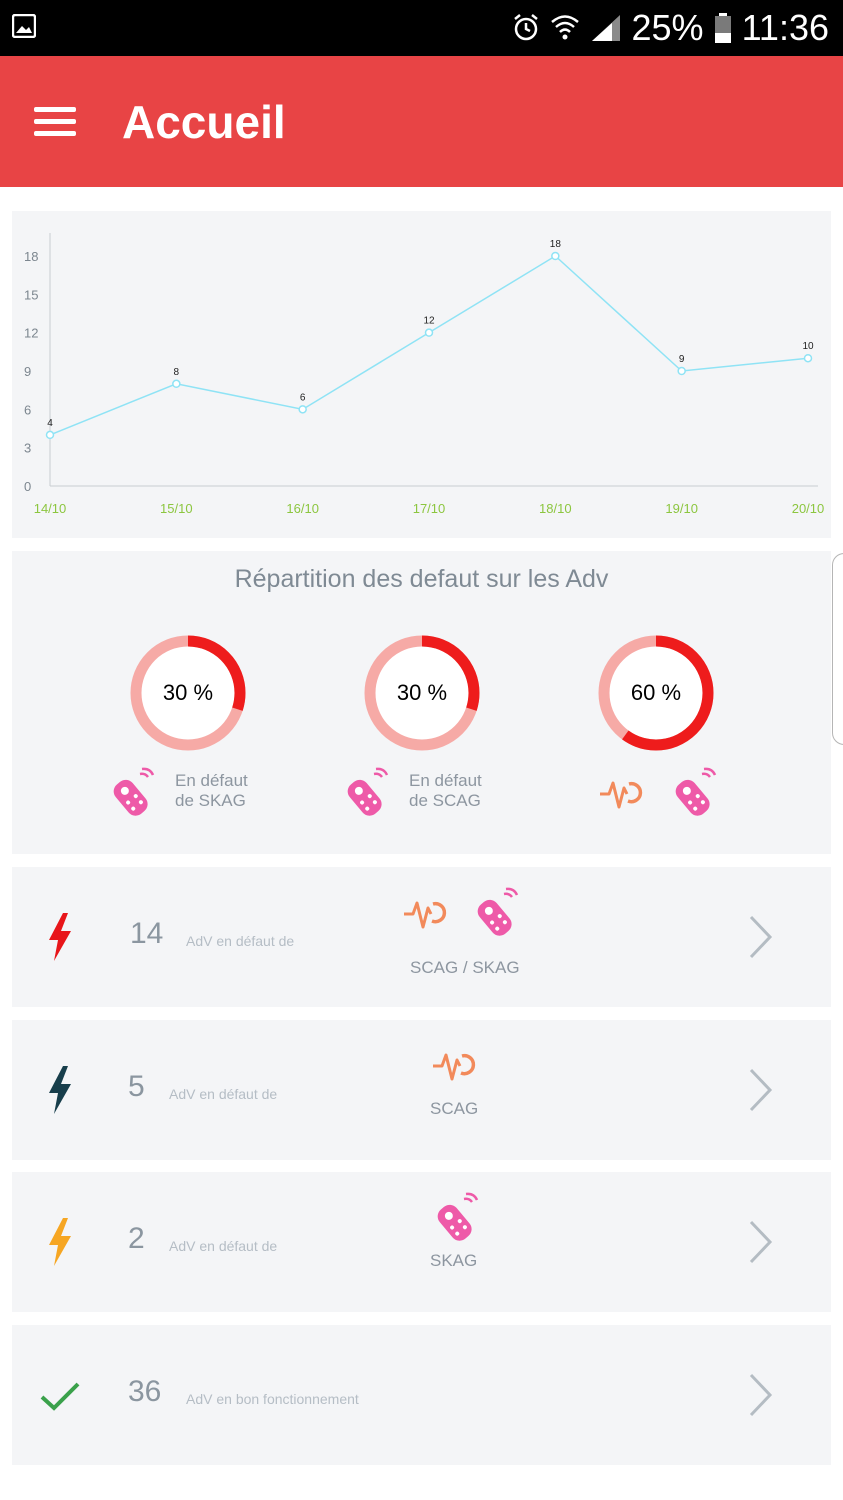 The height and width of the screenshot is (1500, 843). Describe the element at coordinates (454, 1108) in the screenshot. I see `row-category: SCAG` at that location.